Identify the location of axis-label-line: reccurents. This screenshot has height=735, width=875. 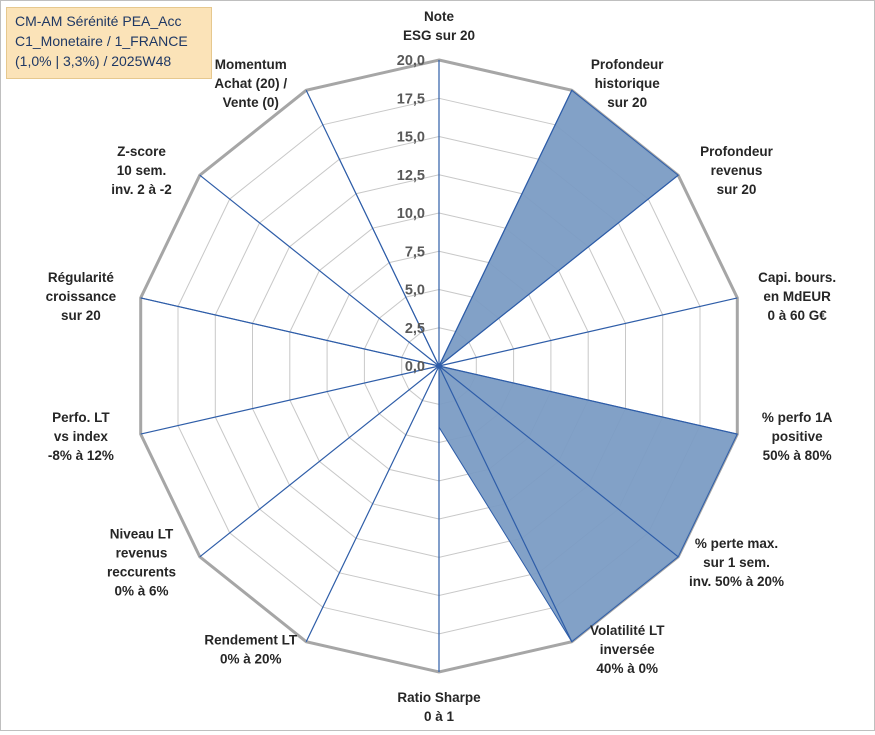
(141, 571).